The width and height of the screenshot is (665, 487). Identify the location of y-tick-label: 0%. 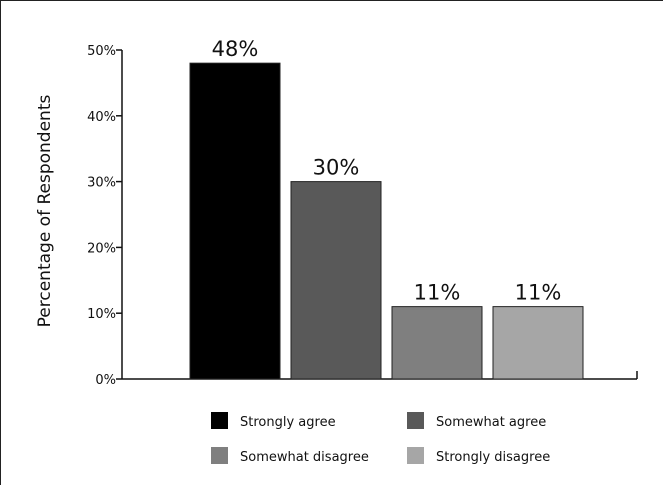
(105, 380).